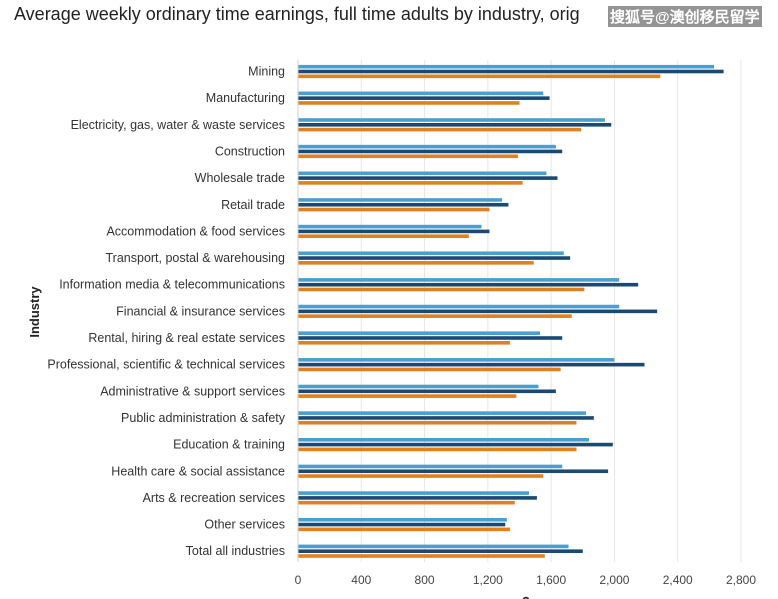  Describe the element at coordinates (214, 498) in the screenshot. I see `category-label: Arts & recreation services` at that location.